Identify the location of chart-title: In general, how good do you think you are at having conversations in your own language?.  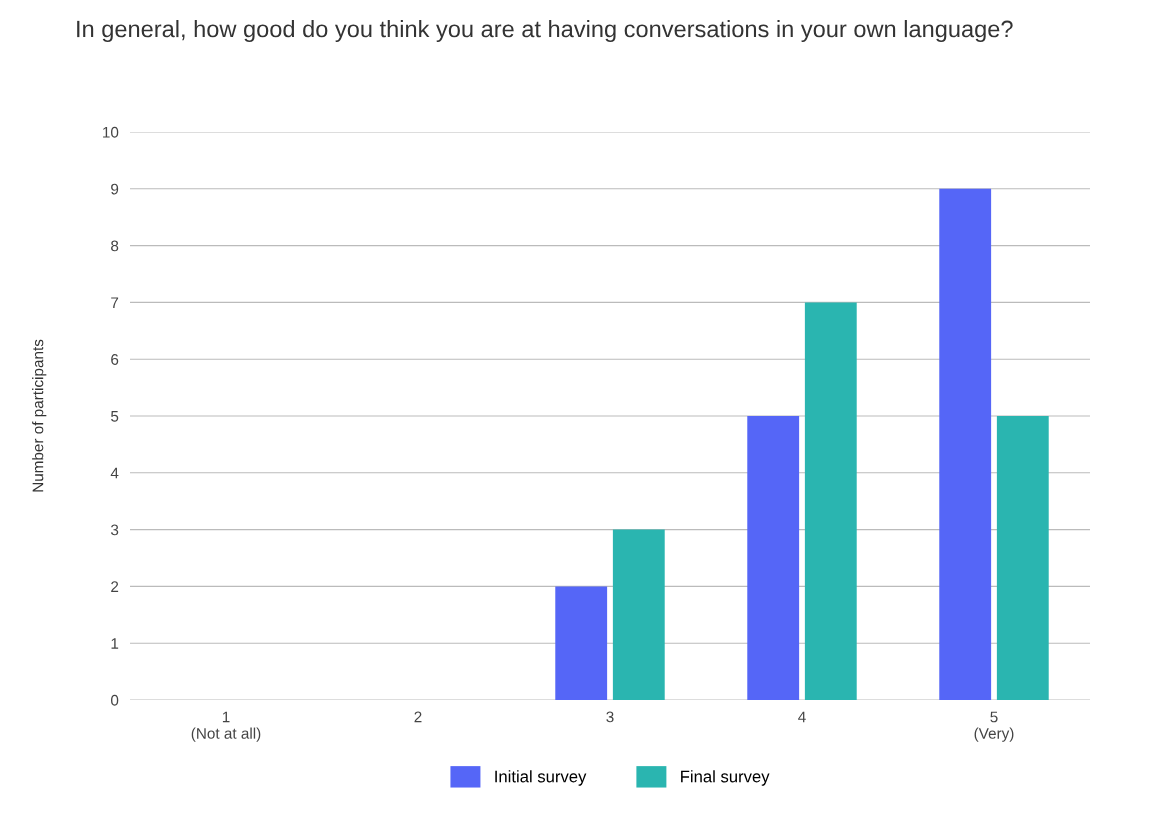
(545, 31).